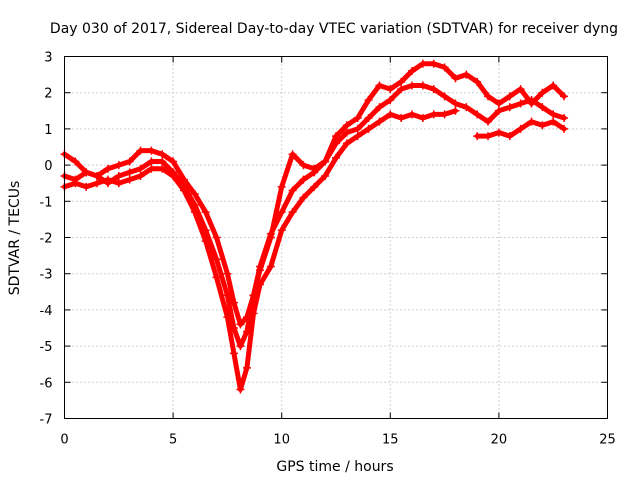 The width and height of the screenshot is (640, 480). What do you see at coordinates (46, 420) in the screenshot?
I see `y-tick-label: -7` at bounding box center [46, 420].